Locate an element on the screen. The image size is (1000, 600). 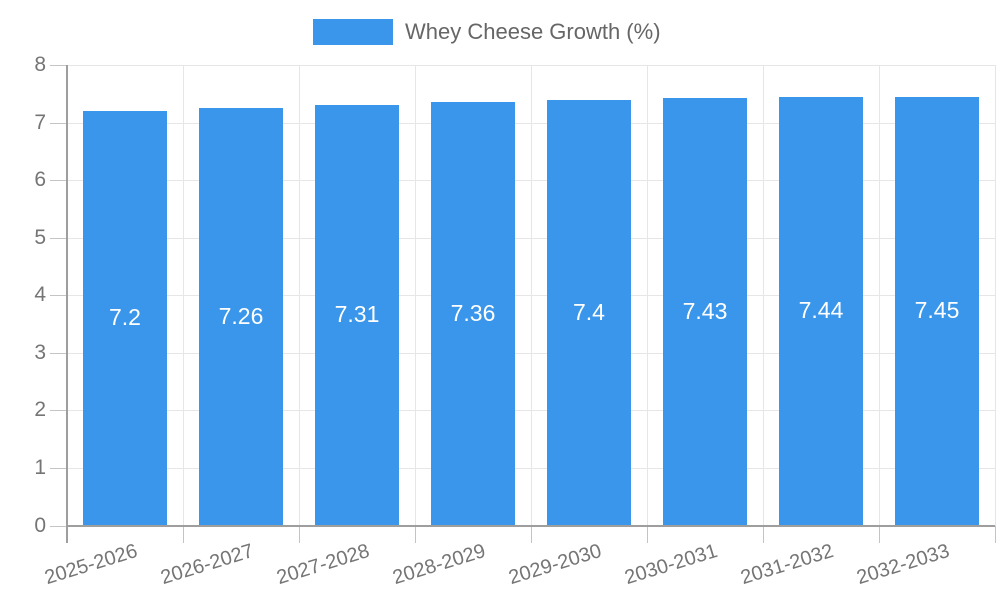
y-axis-tick-label: 4 is located at coordinates (40, 295).